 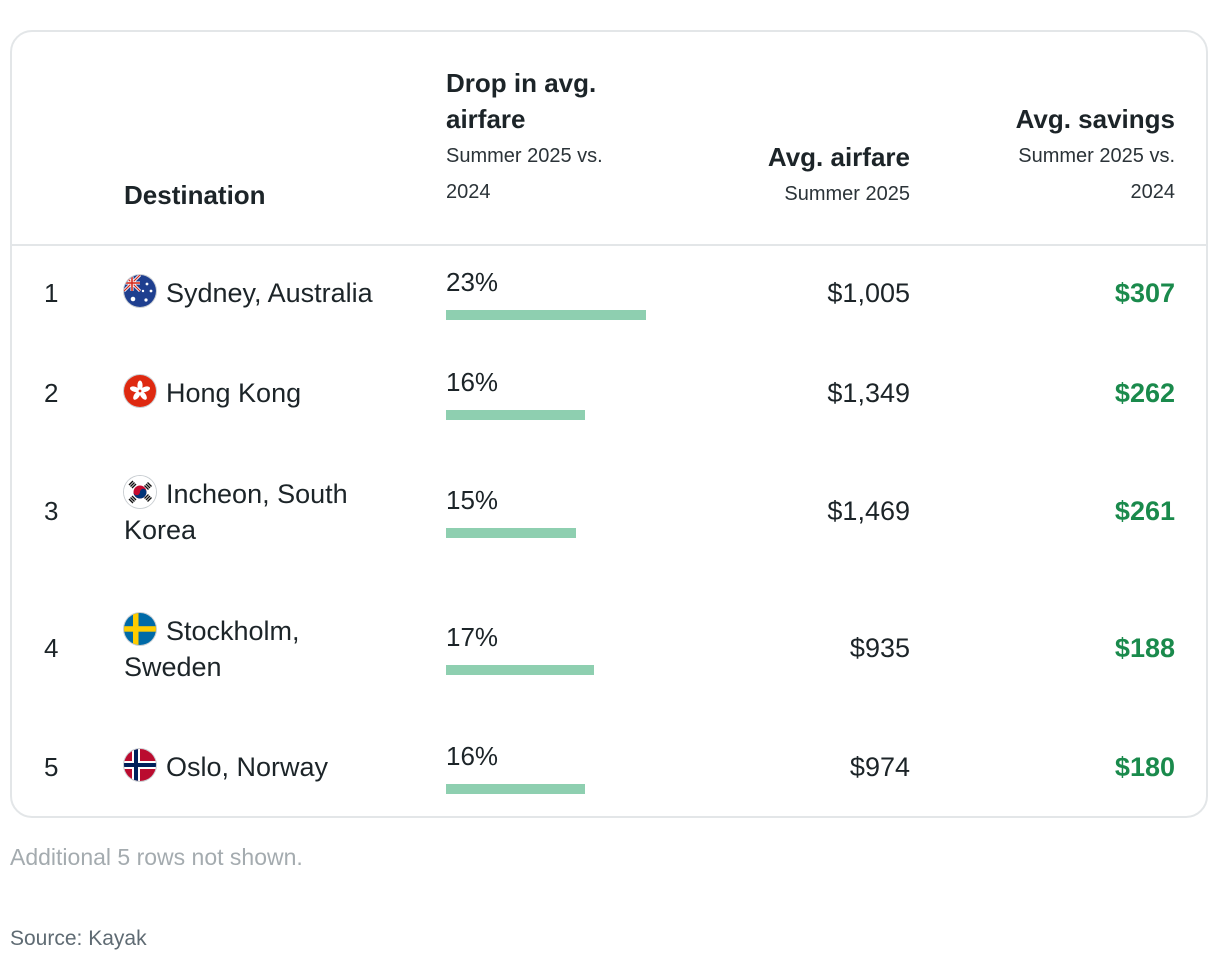 What do you see at coordinates (51, 767) in the screenshot?
I see `rank-cell: 5` at bounding box center [51, 767].